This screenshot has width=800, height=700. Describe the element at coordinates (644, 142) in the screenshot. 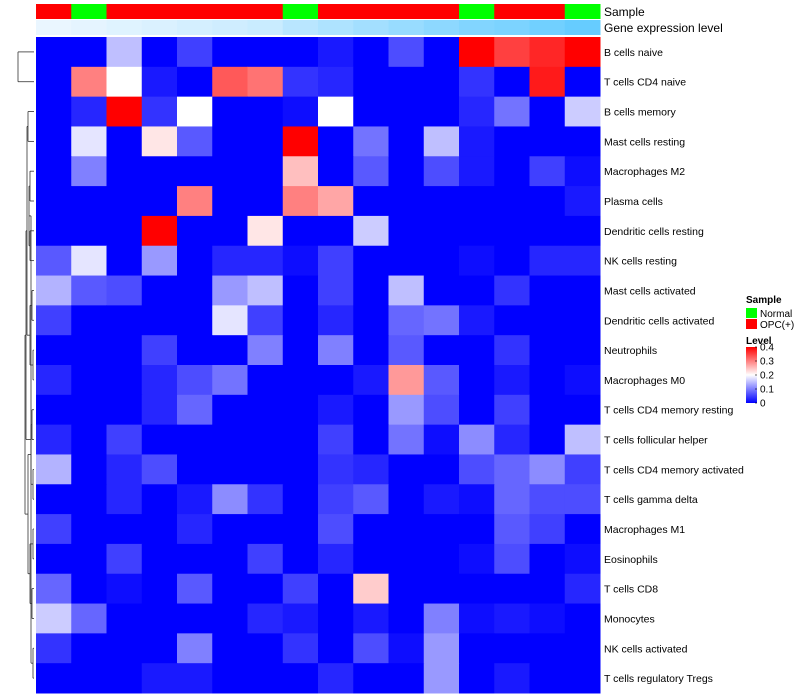

I see `row-label: Mast cells resting` at that location.